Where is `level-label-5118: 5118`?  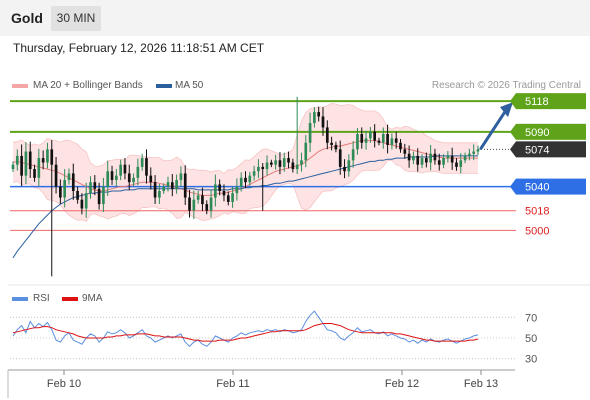 level-label-5118: 5118 is located at coordinates (537, 102).